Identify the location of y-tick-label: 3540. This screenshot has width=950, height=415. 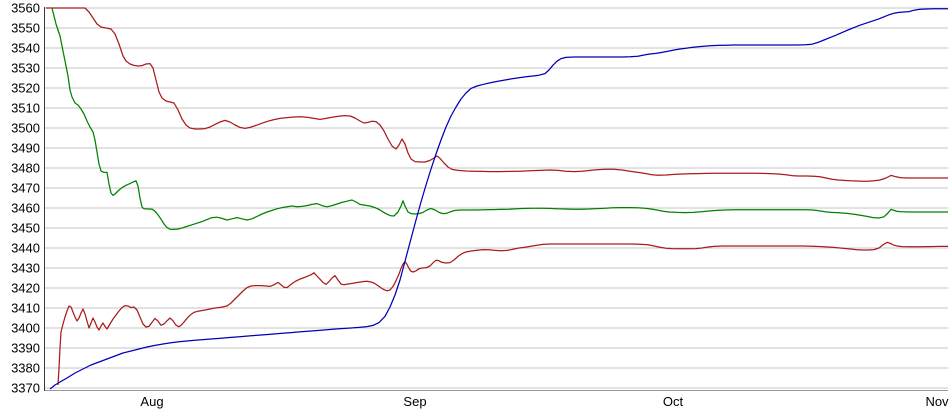
(25, 48).